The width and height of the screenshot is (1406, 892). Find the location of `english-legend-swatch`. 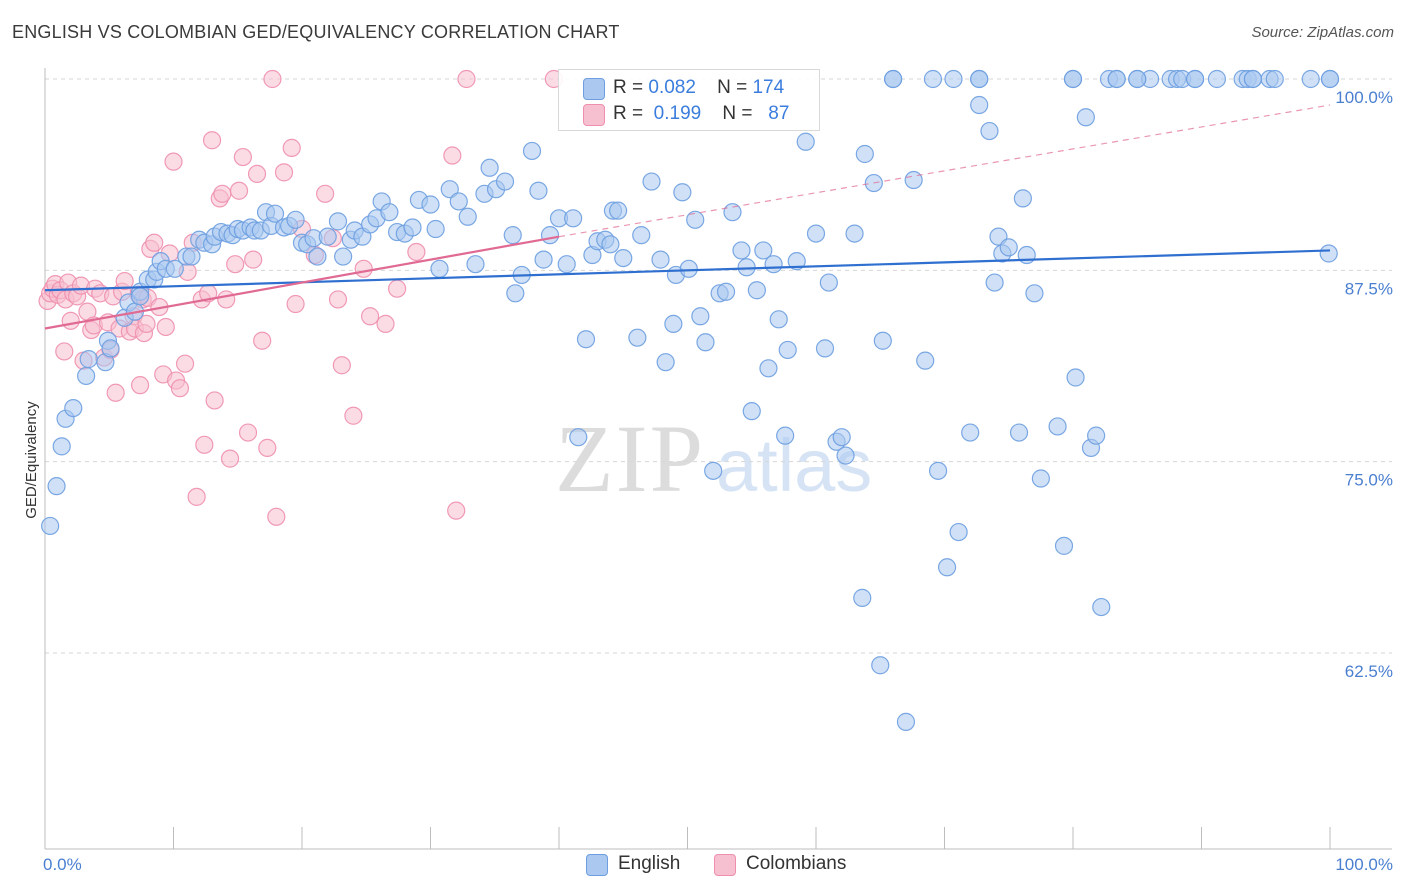

english-legend-swatch is located at coordinates (597, 865).